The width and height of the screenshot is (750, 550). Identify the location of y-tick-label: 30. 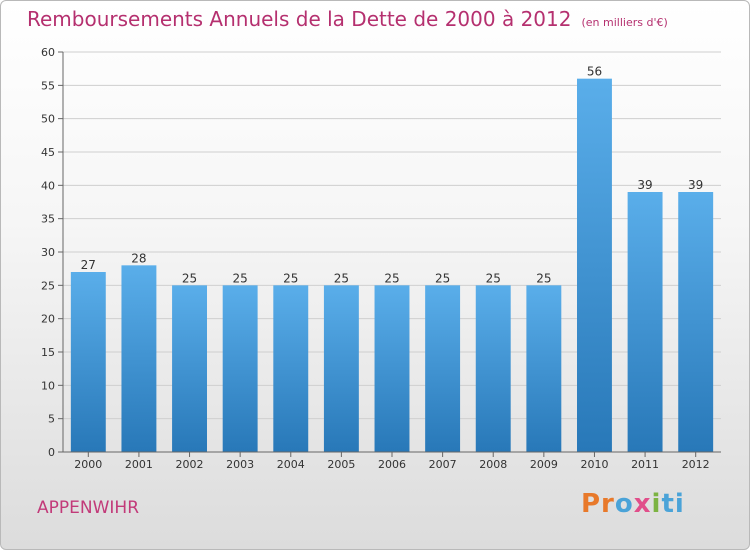
(48, 252).